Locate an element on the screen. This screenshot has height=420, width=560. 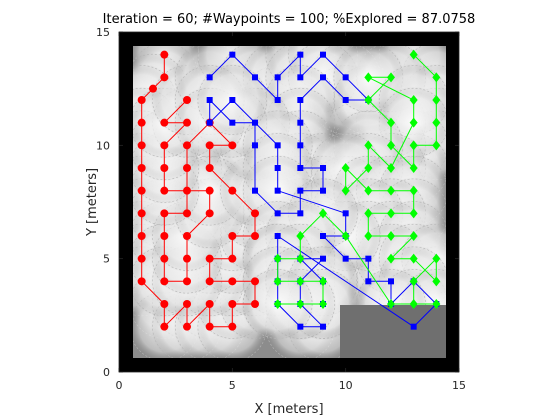
x-tick-label-0: 0 is located at coordinates (119, 385).